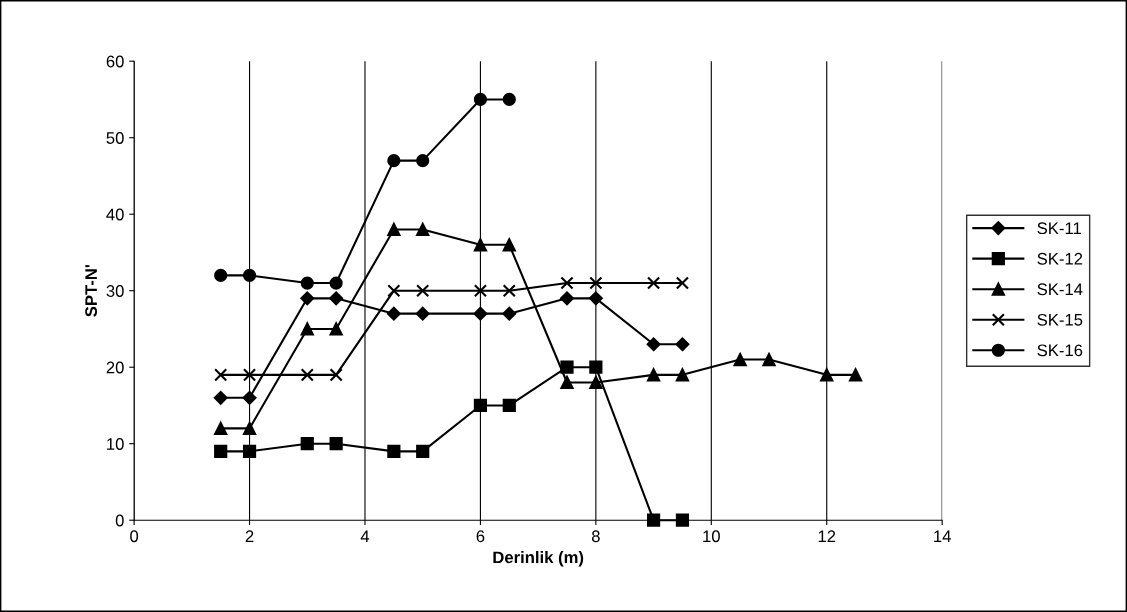 This screenshot has height=612, width=1127. What do you see at coordinates (1059, 228) in the screenshot?
I see `legend-label: SK-11` at bounding box center [1059, 228].